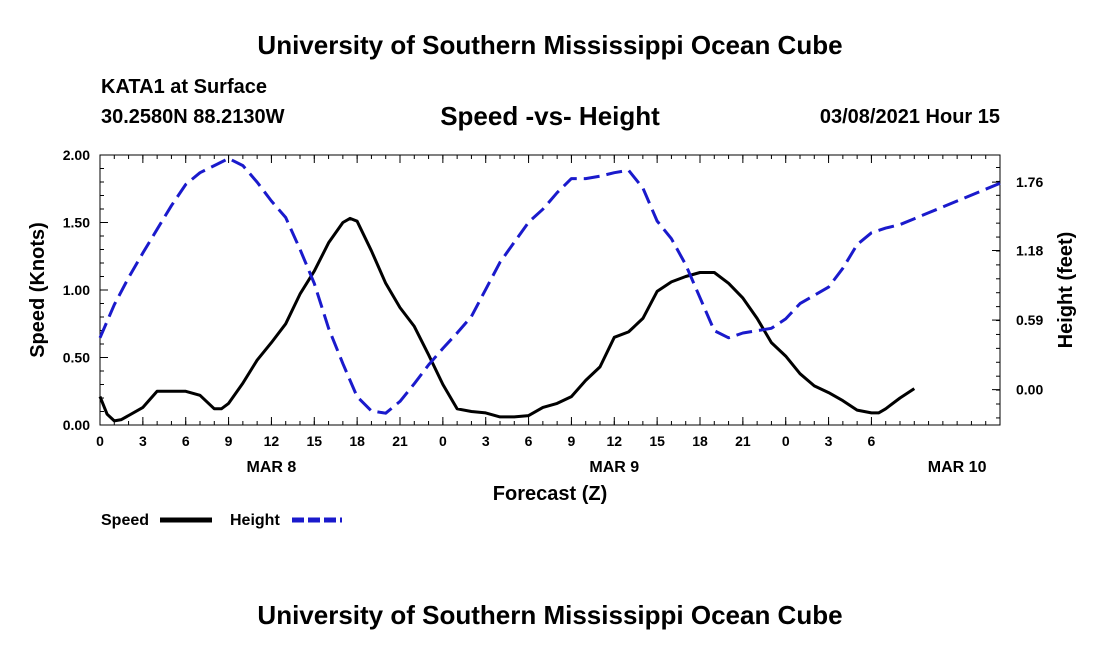 This screenshot has width=1100, height=650. Describe the element at coordinates (76, 155) in the screenshot. I see `y-tick-label: 2.00` at that location.